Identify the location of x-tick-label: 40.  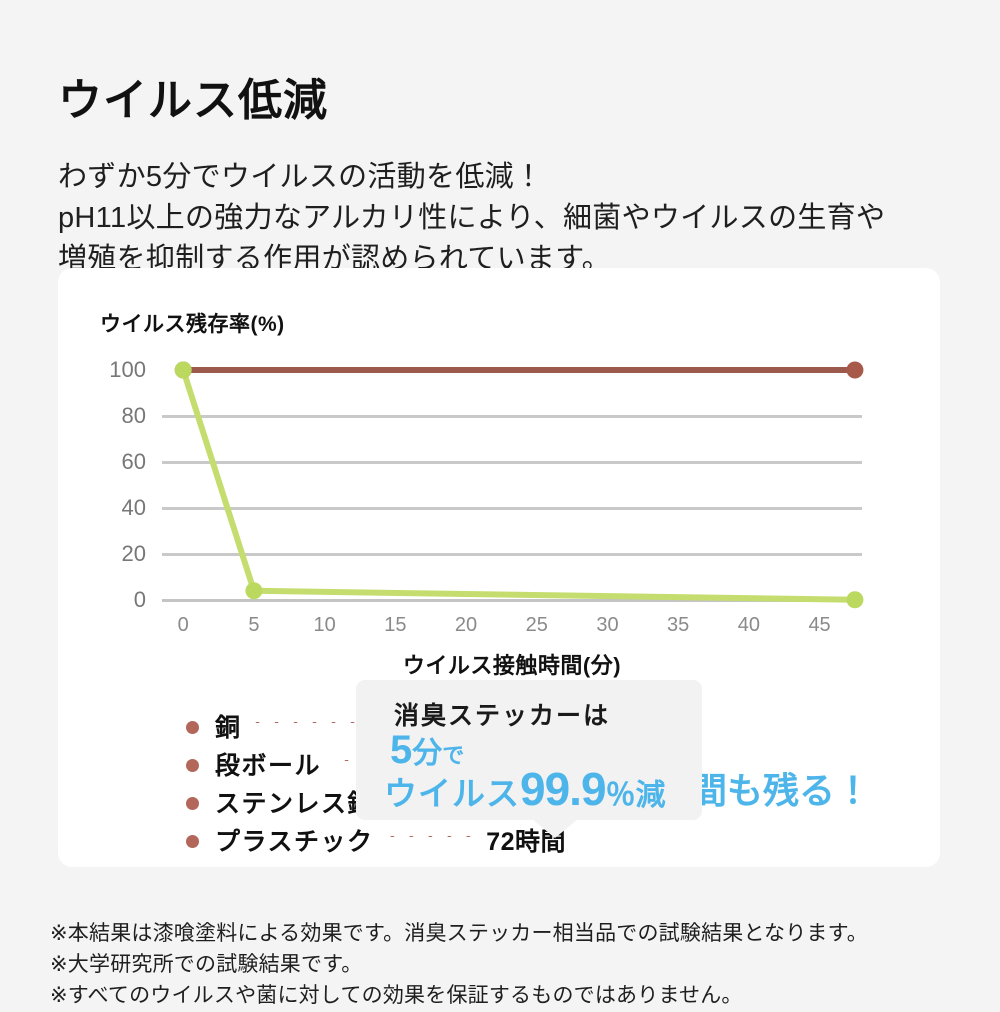
(748, 625).